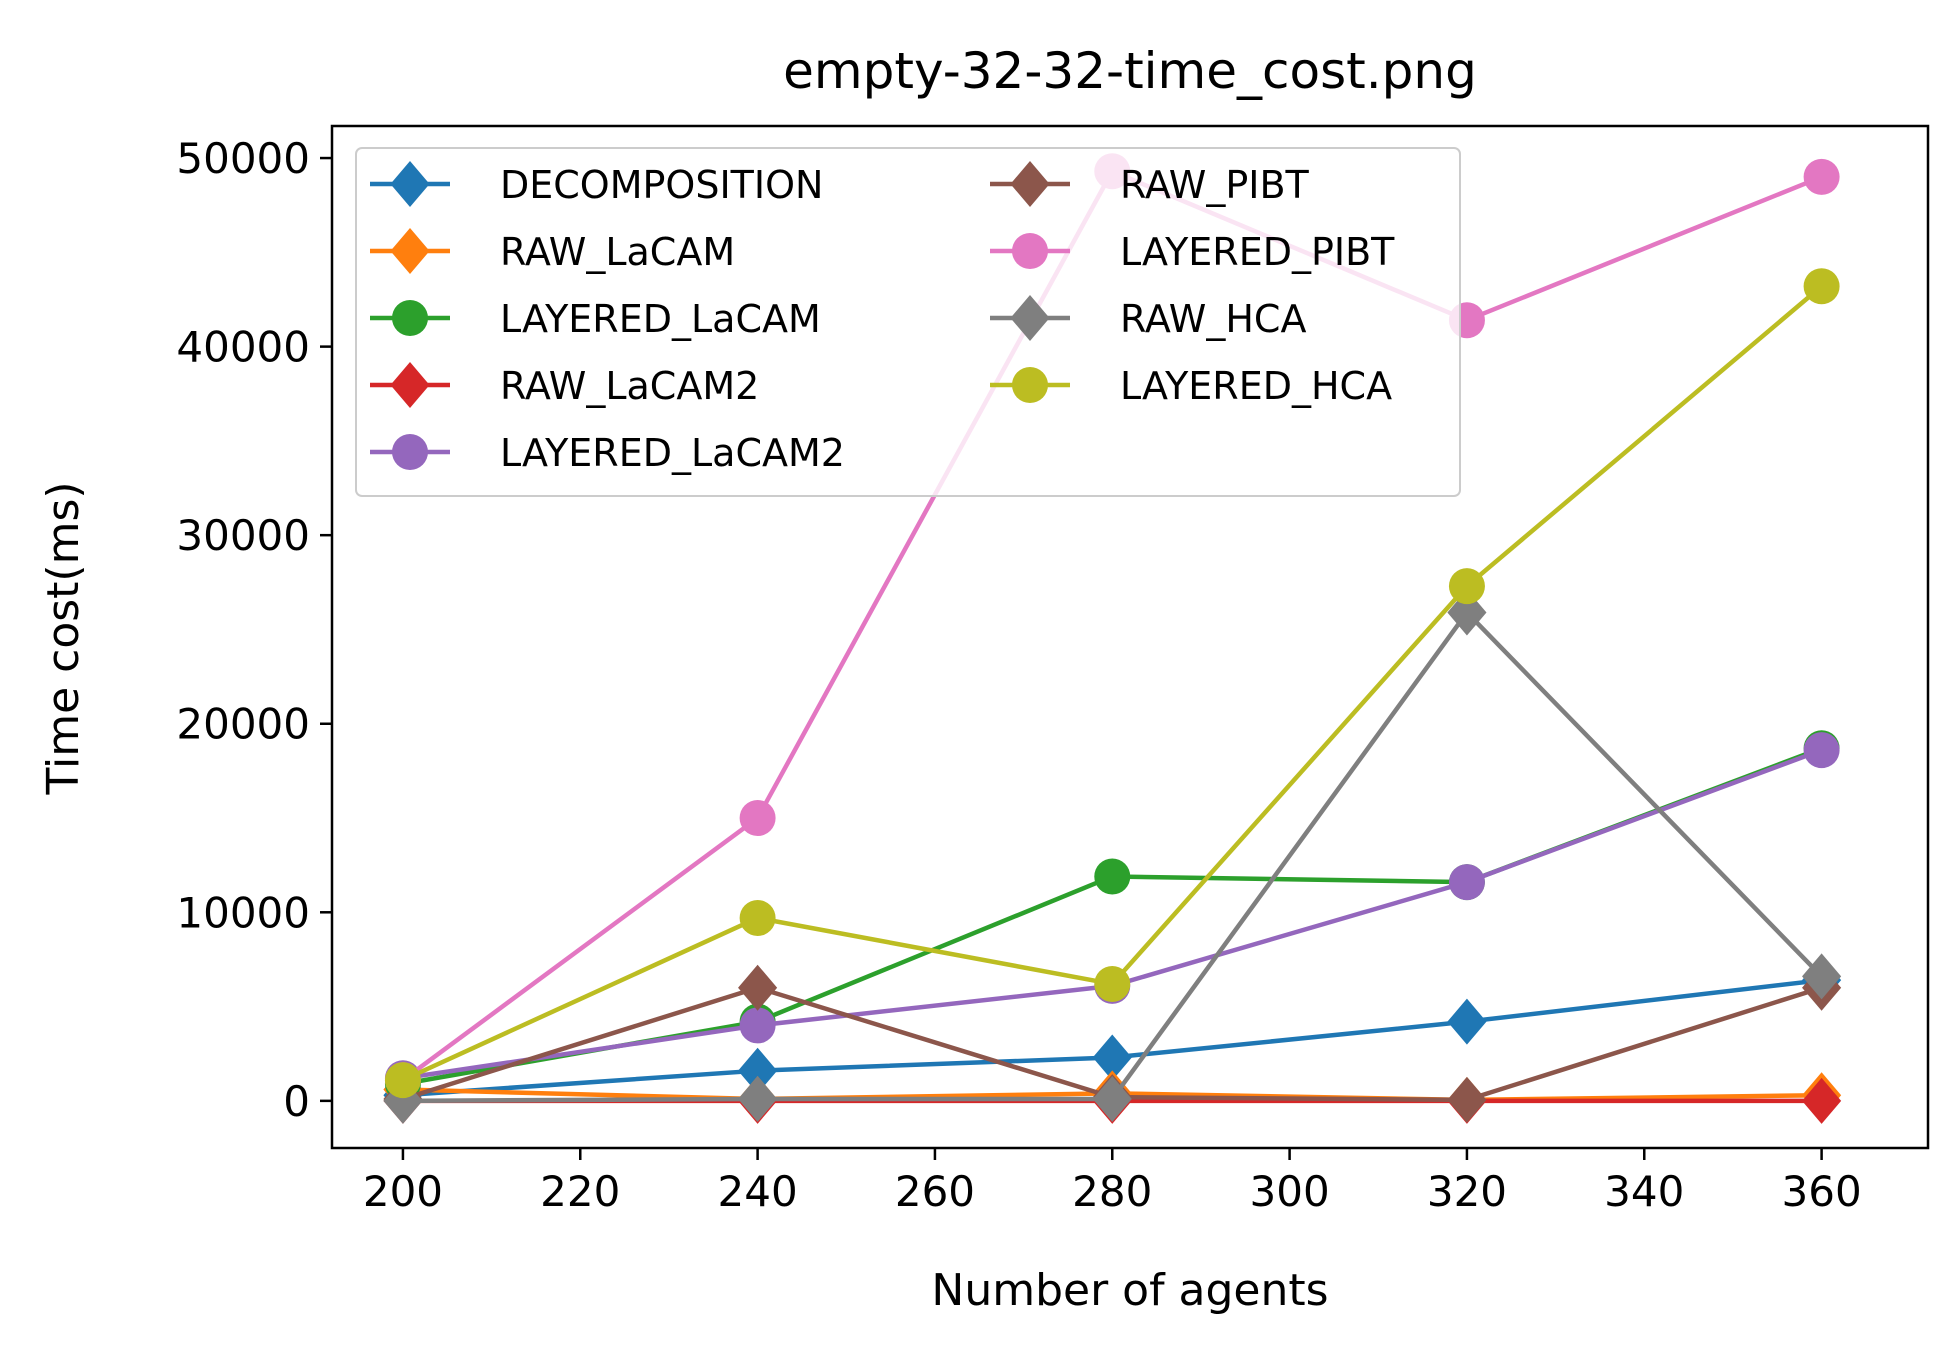  Describe the element at coordinates (296, 1101) in the screenshot. I see `y-tick-label: 0` at that location.